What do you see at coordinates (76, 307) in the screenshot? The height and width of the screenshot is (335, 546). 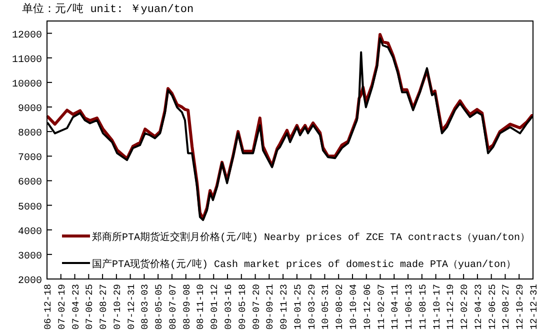 I see `x-tick-label: 07-04-23` at bounding box center [76, 307].